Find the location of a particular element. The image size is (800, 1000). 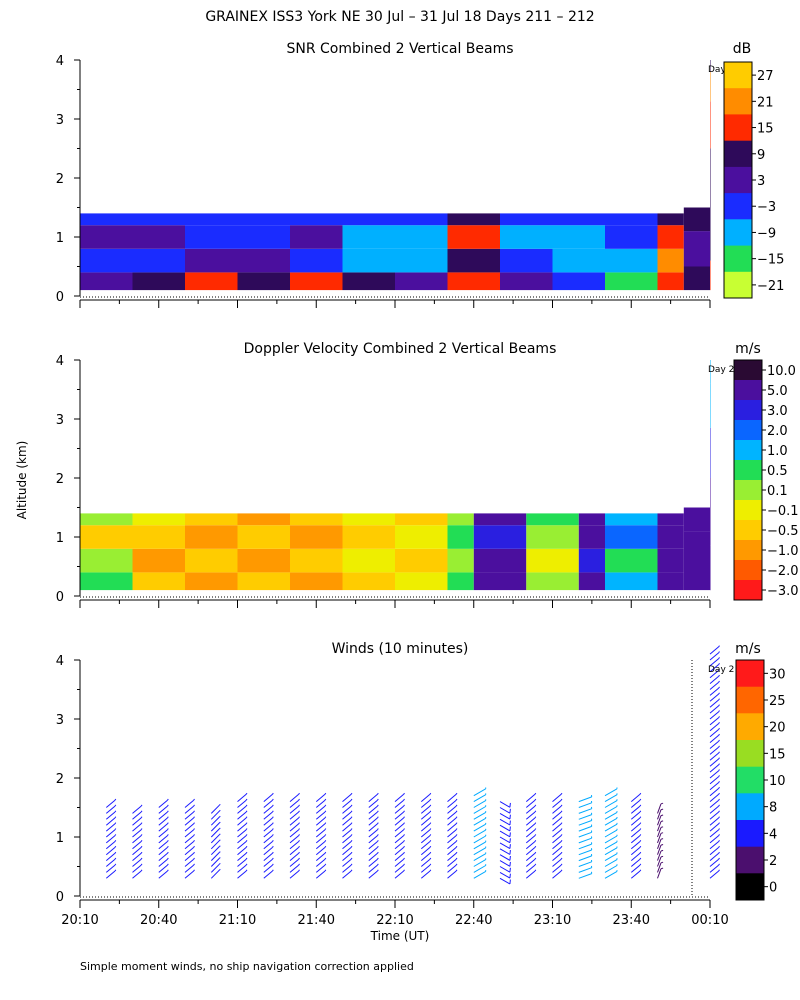

x-tick-label: 22:10 is located at coordinates (394, 920).